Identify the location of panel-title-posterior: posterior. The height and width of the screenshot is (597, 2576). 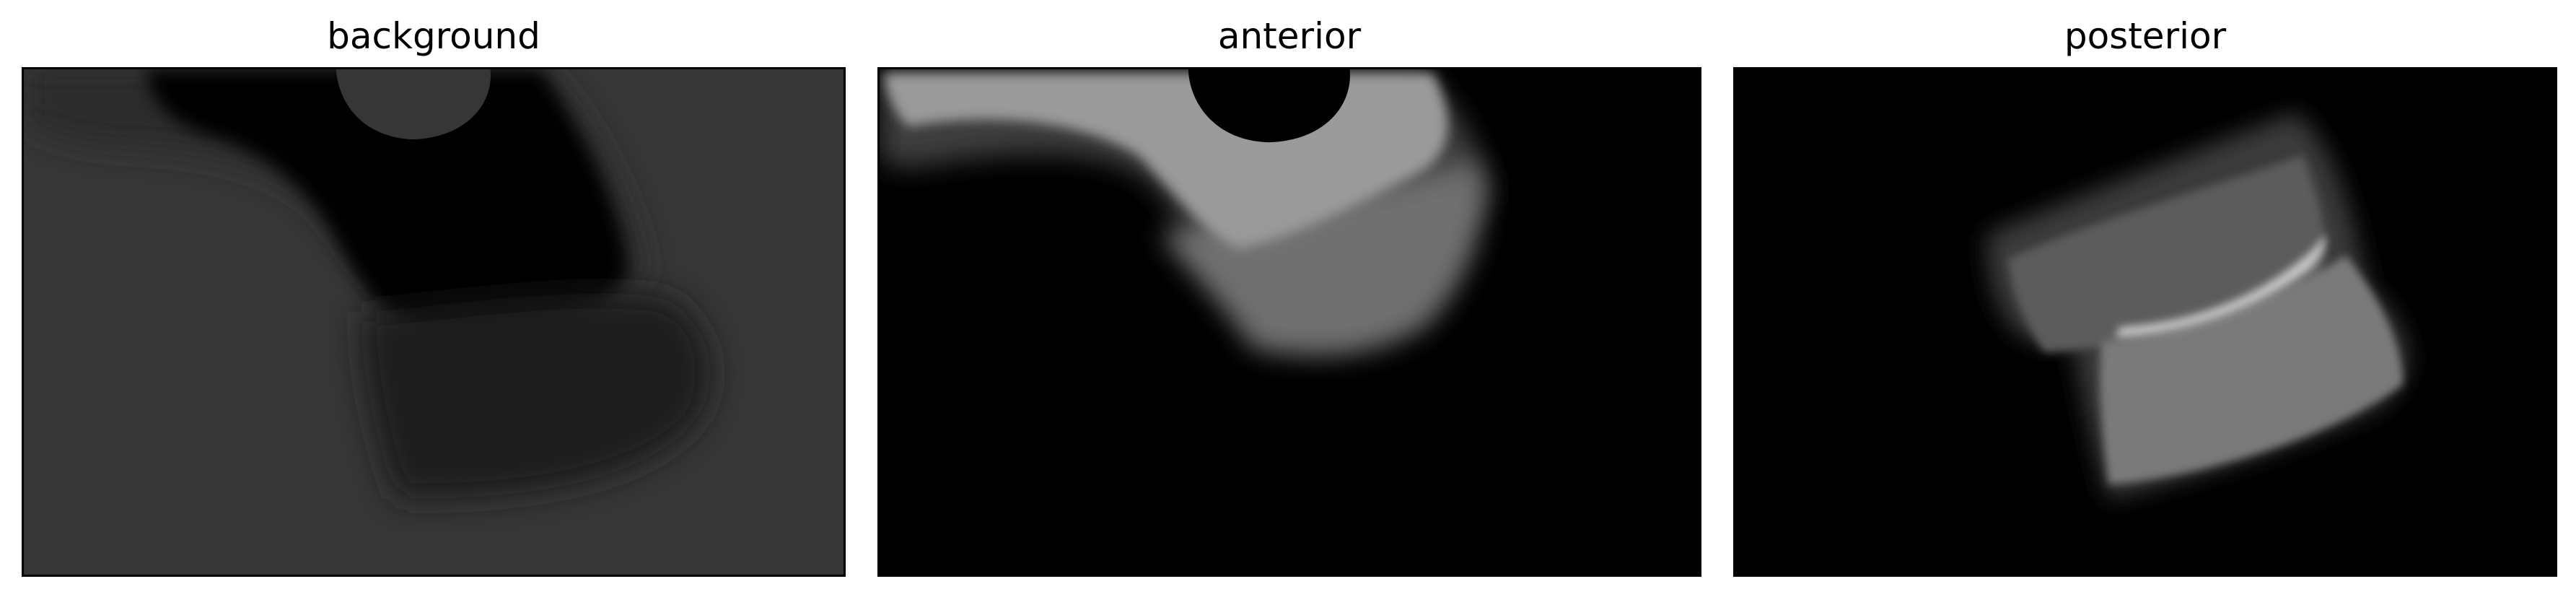
(2145, 36).